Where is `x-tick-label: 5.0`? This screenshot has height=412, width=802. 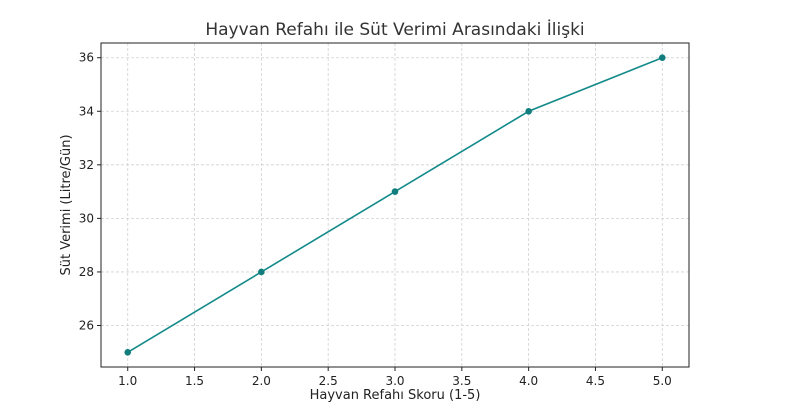
x-tick-label: 5.0 is located at coordinates (662, 381).